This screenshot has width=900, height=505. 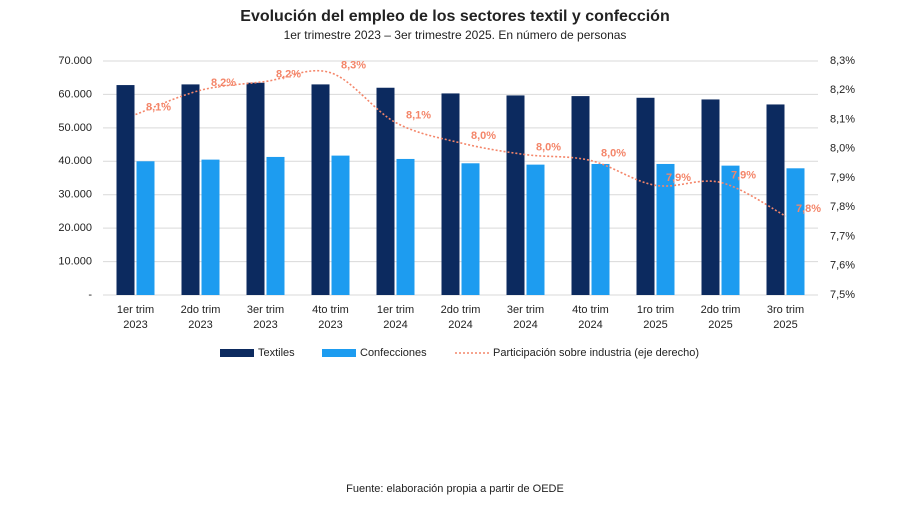 What do you see at coordinates (842, 90) in the screenshot?
I see `y2-tick-label: 8,2%` at bounding box center [842, 90].